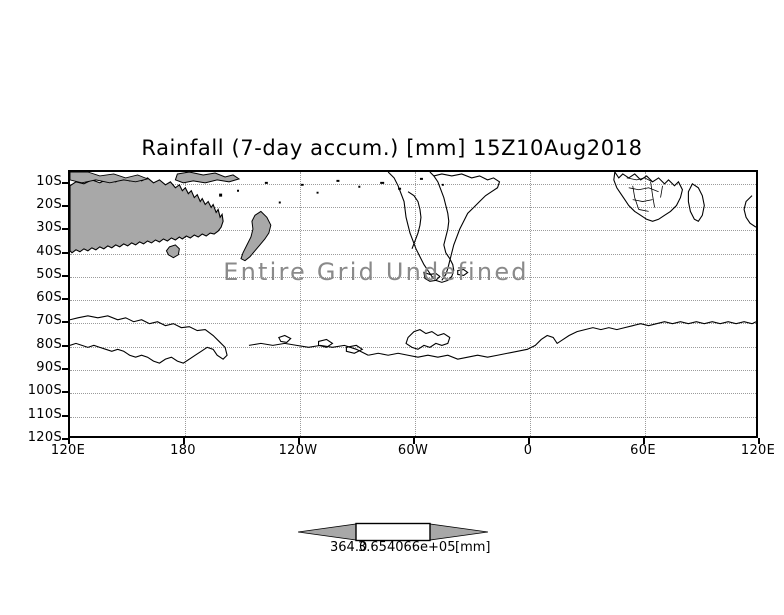 Image resolution: width=784 pixels, height=615 pixels. I want to click on x-axis-labels: 120E 180 120W 60W 0 60E 120E, so click(392, 453).